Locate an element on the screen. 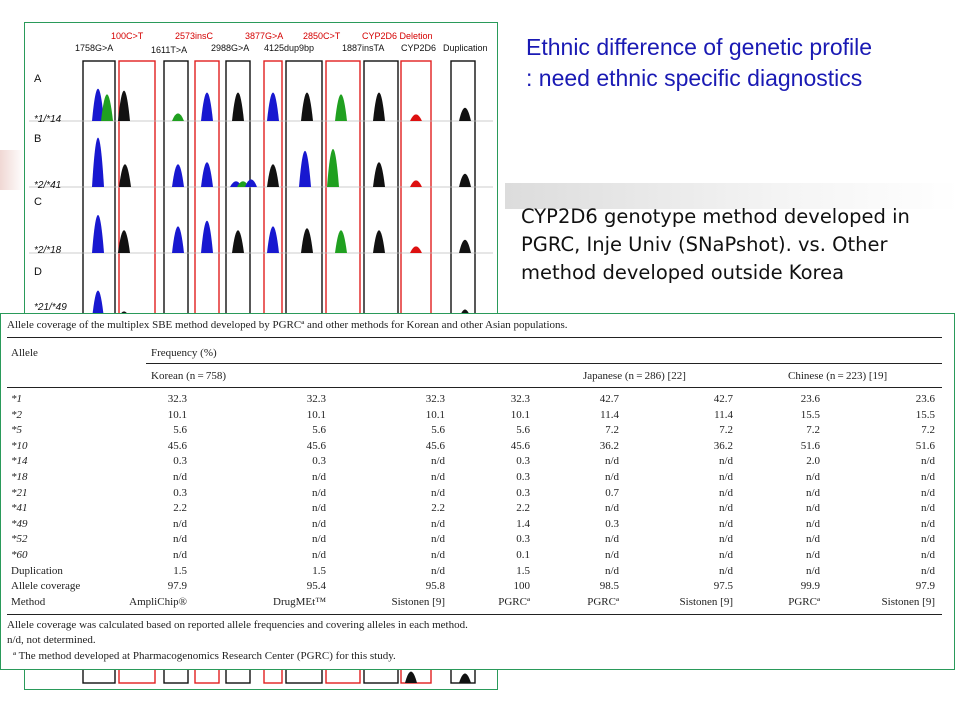 This screenshot has width=960, height=720. table-row-allele: *52 is located at coordinates (19, 539).